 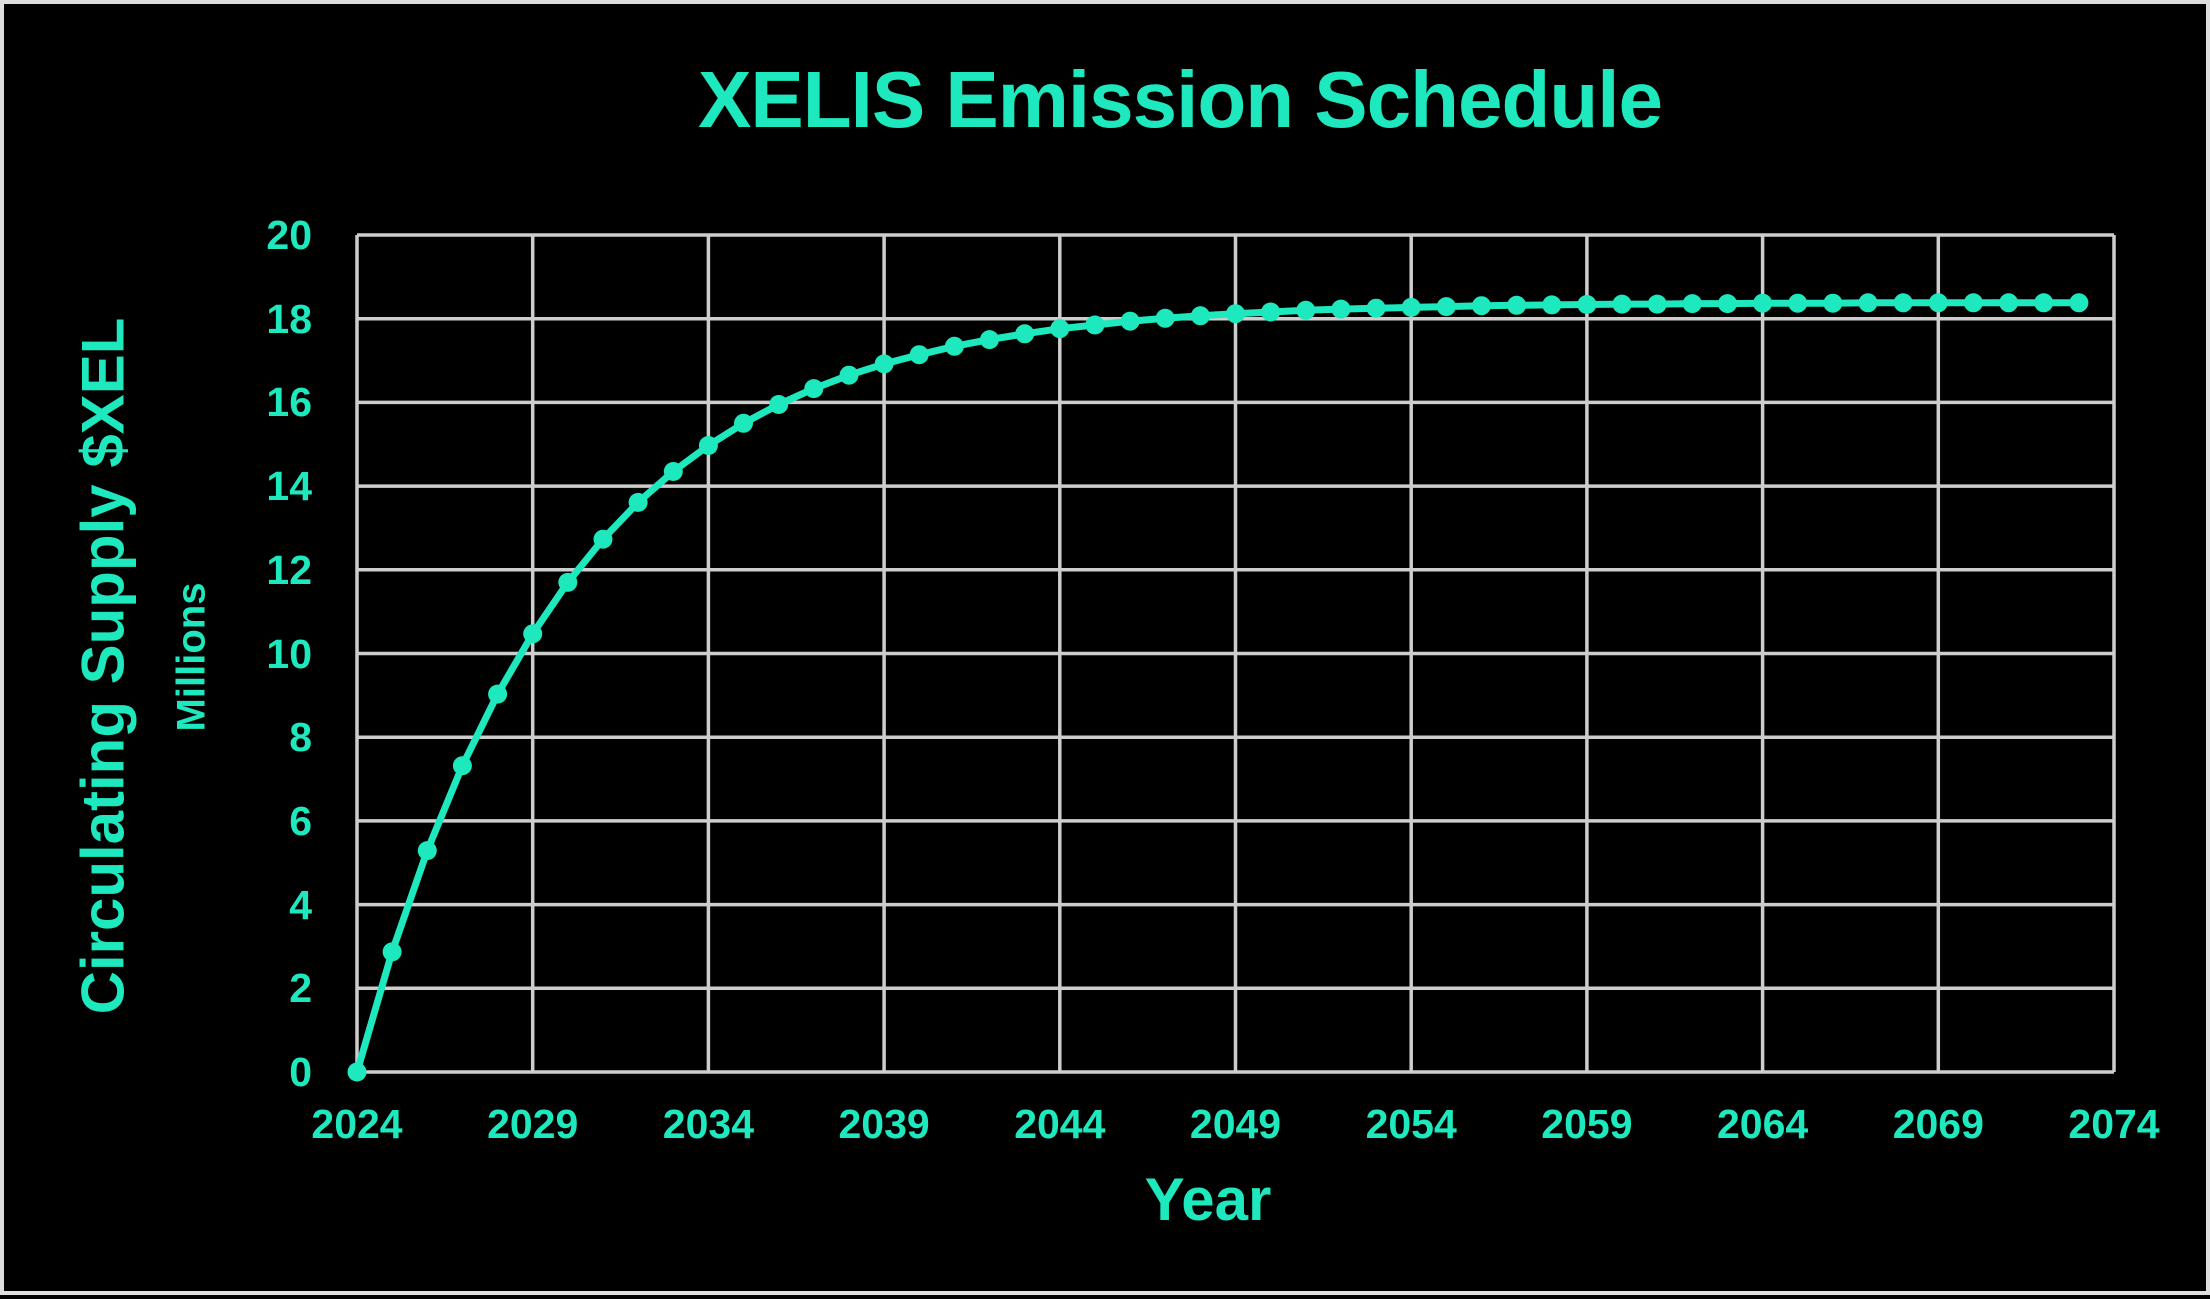 I want to click on x-tick-label: 2059, so click(x=1587, y=1124).